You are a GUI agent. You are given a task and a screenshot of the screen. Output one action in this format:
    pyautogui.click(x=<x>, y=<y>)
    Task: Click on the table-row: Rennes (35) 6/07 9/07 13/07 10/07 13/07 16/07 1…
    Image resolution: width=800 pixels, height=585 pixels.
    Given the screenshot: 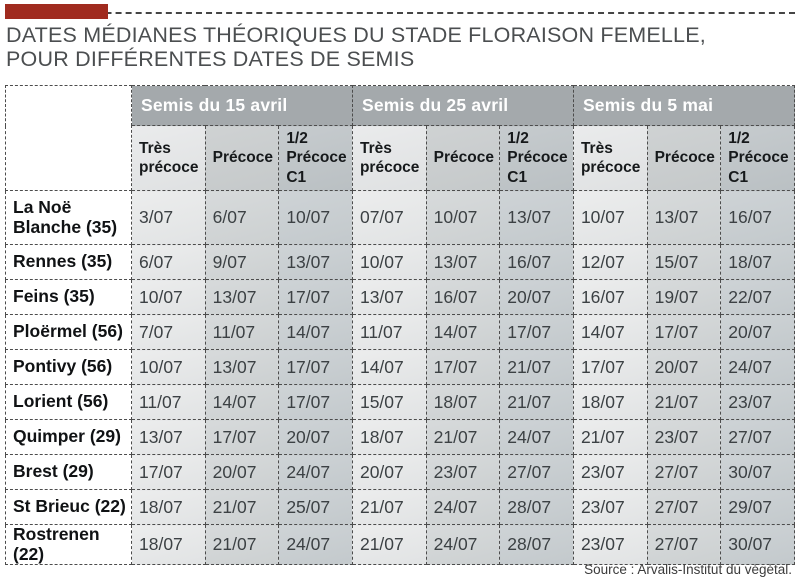 What is the action you would take?
    pyautogui.click(x=400, y=262)
    